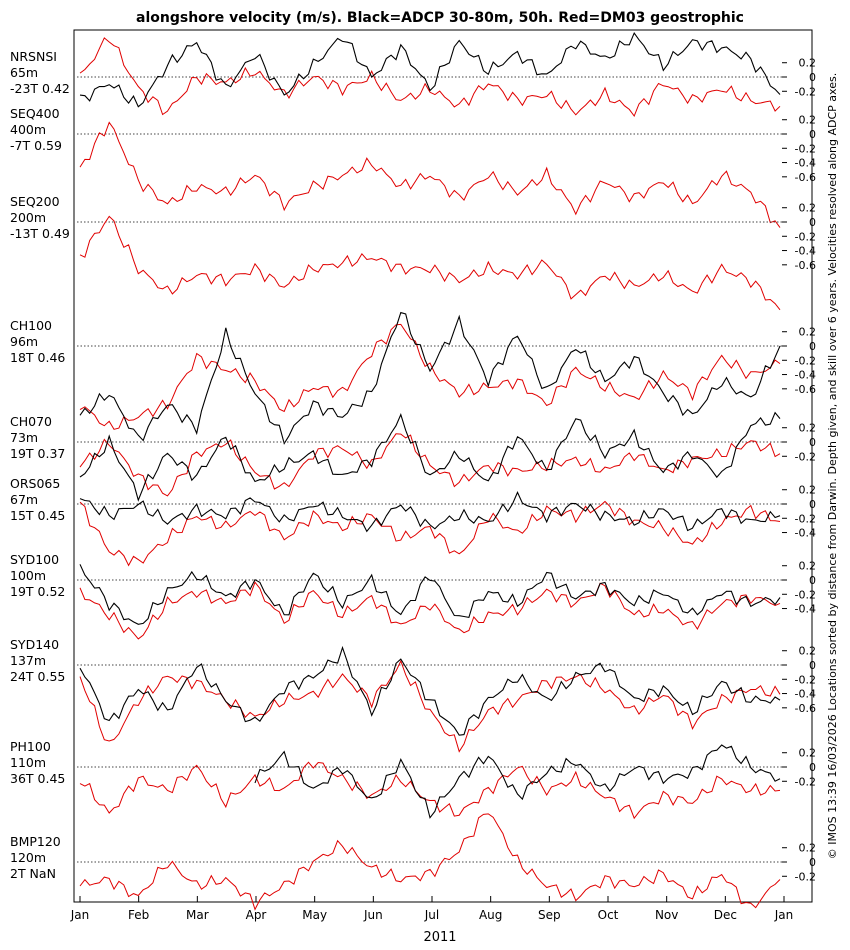  I want to click on station-site: SEQ200, so click(35, 201).